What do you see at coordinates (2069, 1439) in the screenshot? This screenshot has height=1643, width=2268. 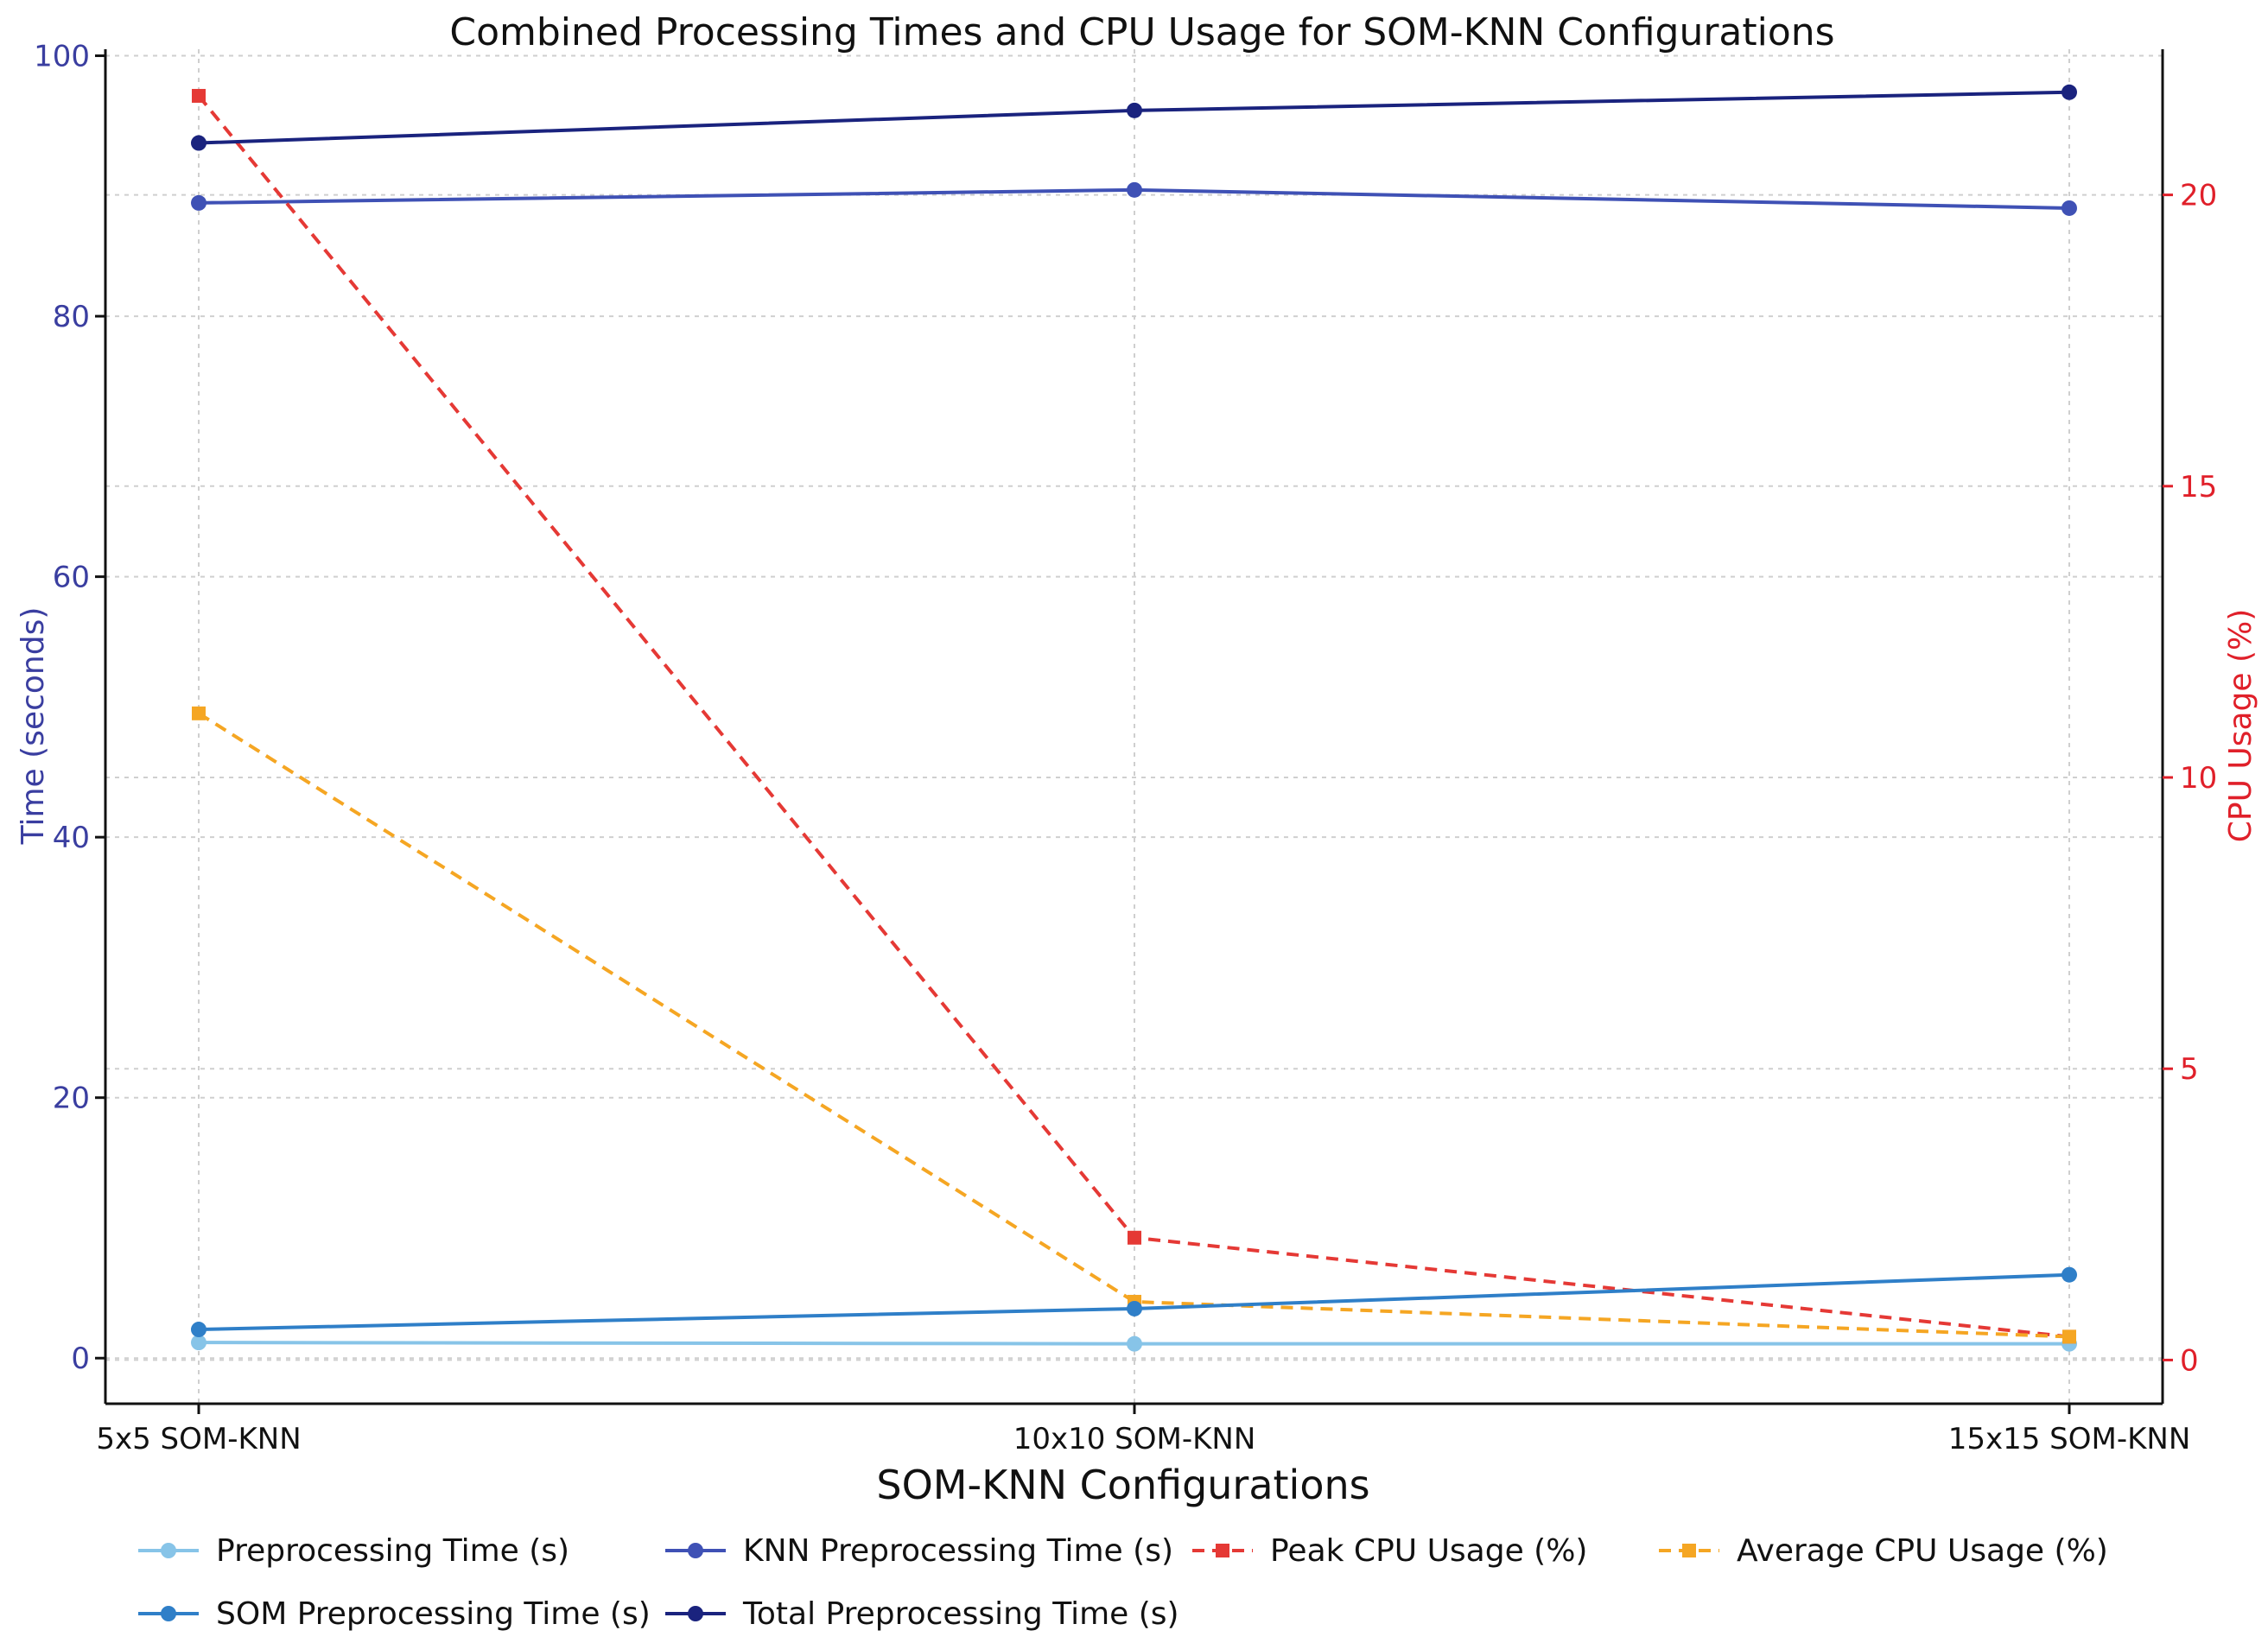 I see `x-tick-label: 15x15 SOM-KNN` at bounding box center [2069, 1439].